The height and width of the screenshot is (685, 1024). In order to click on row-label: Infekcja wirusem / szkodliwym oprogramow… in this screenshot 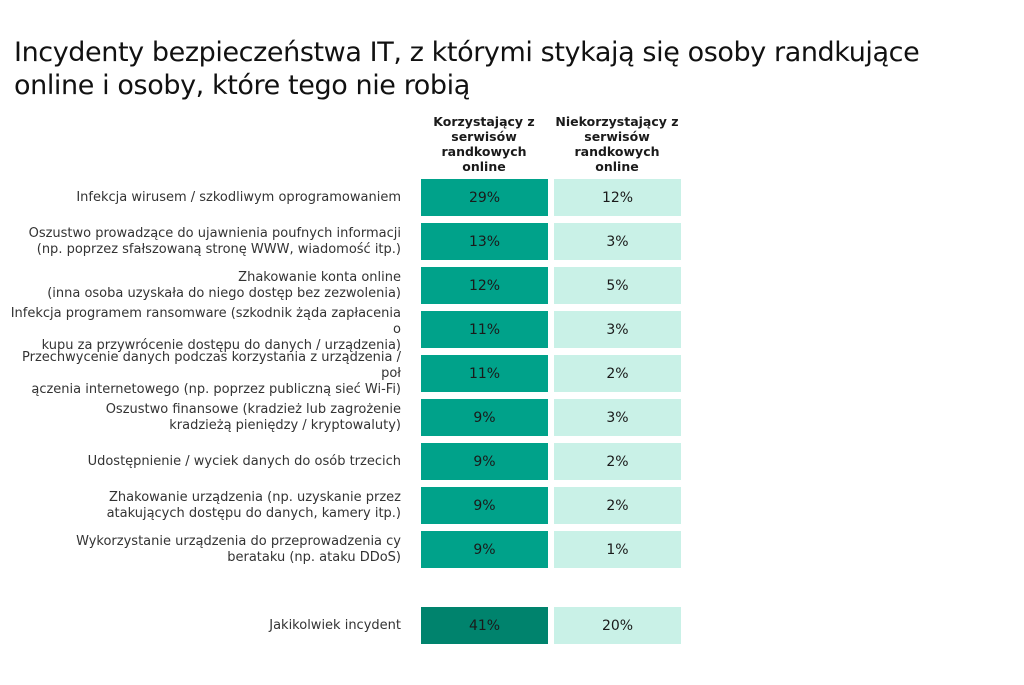, I will do `click(238, 197)`.